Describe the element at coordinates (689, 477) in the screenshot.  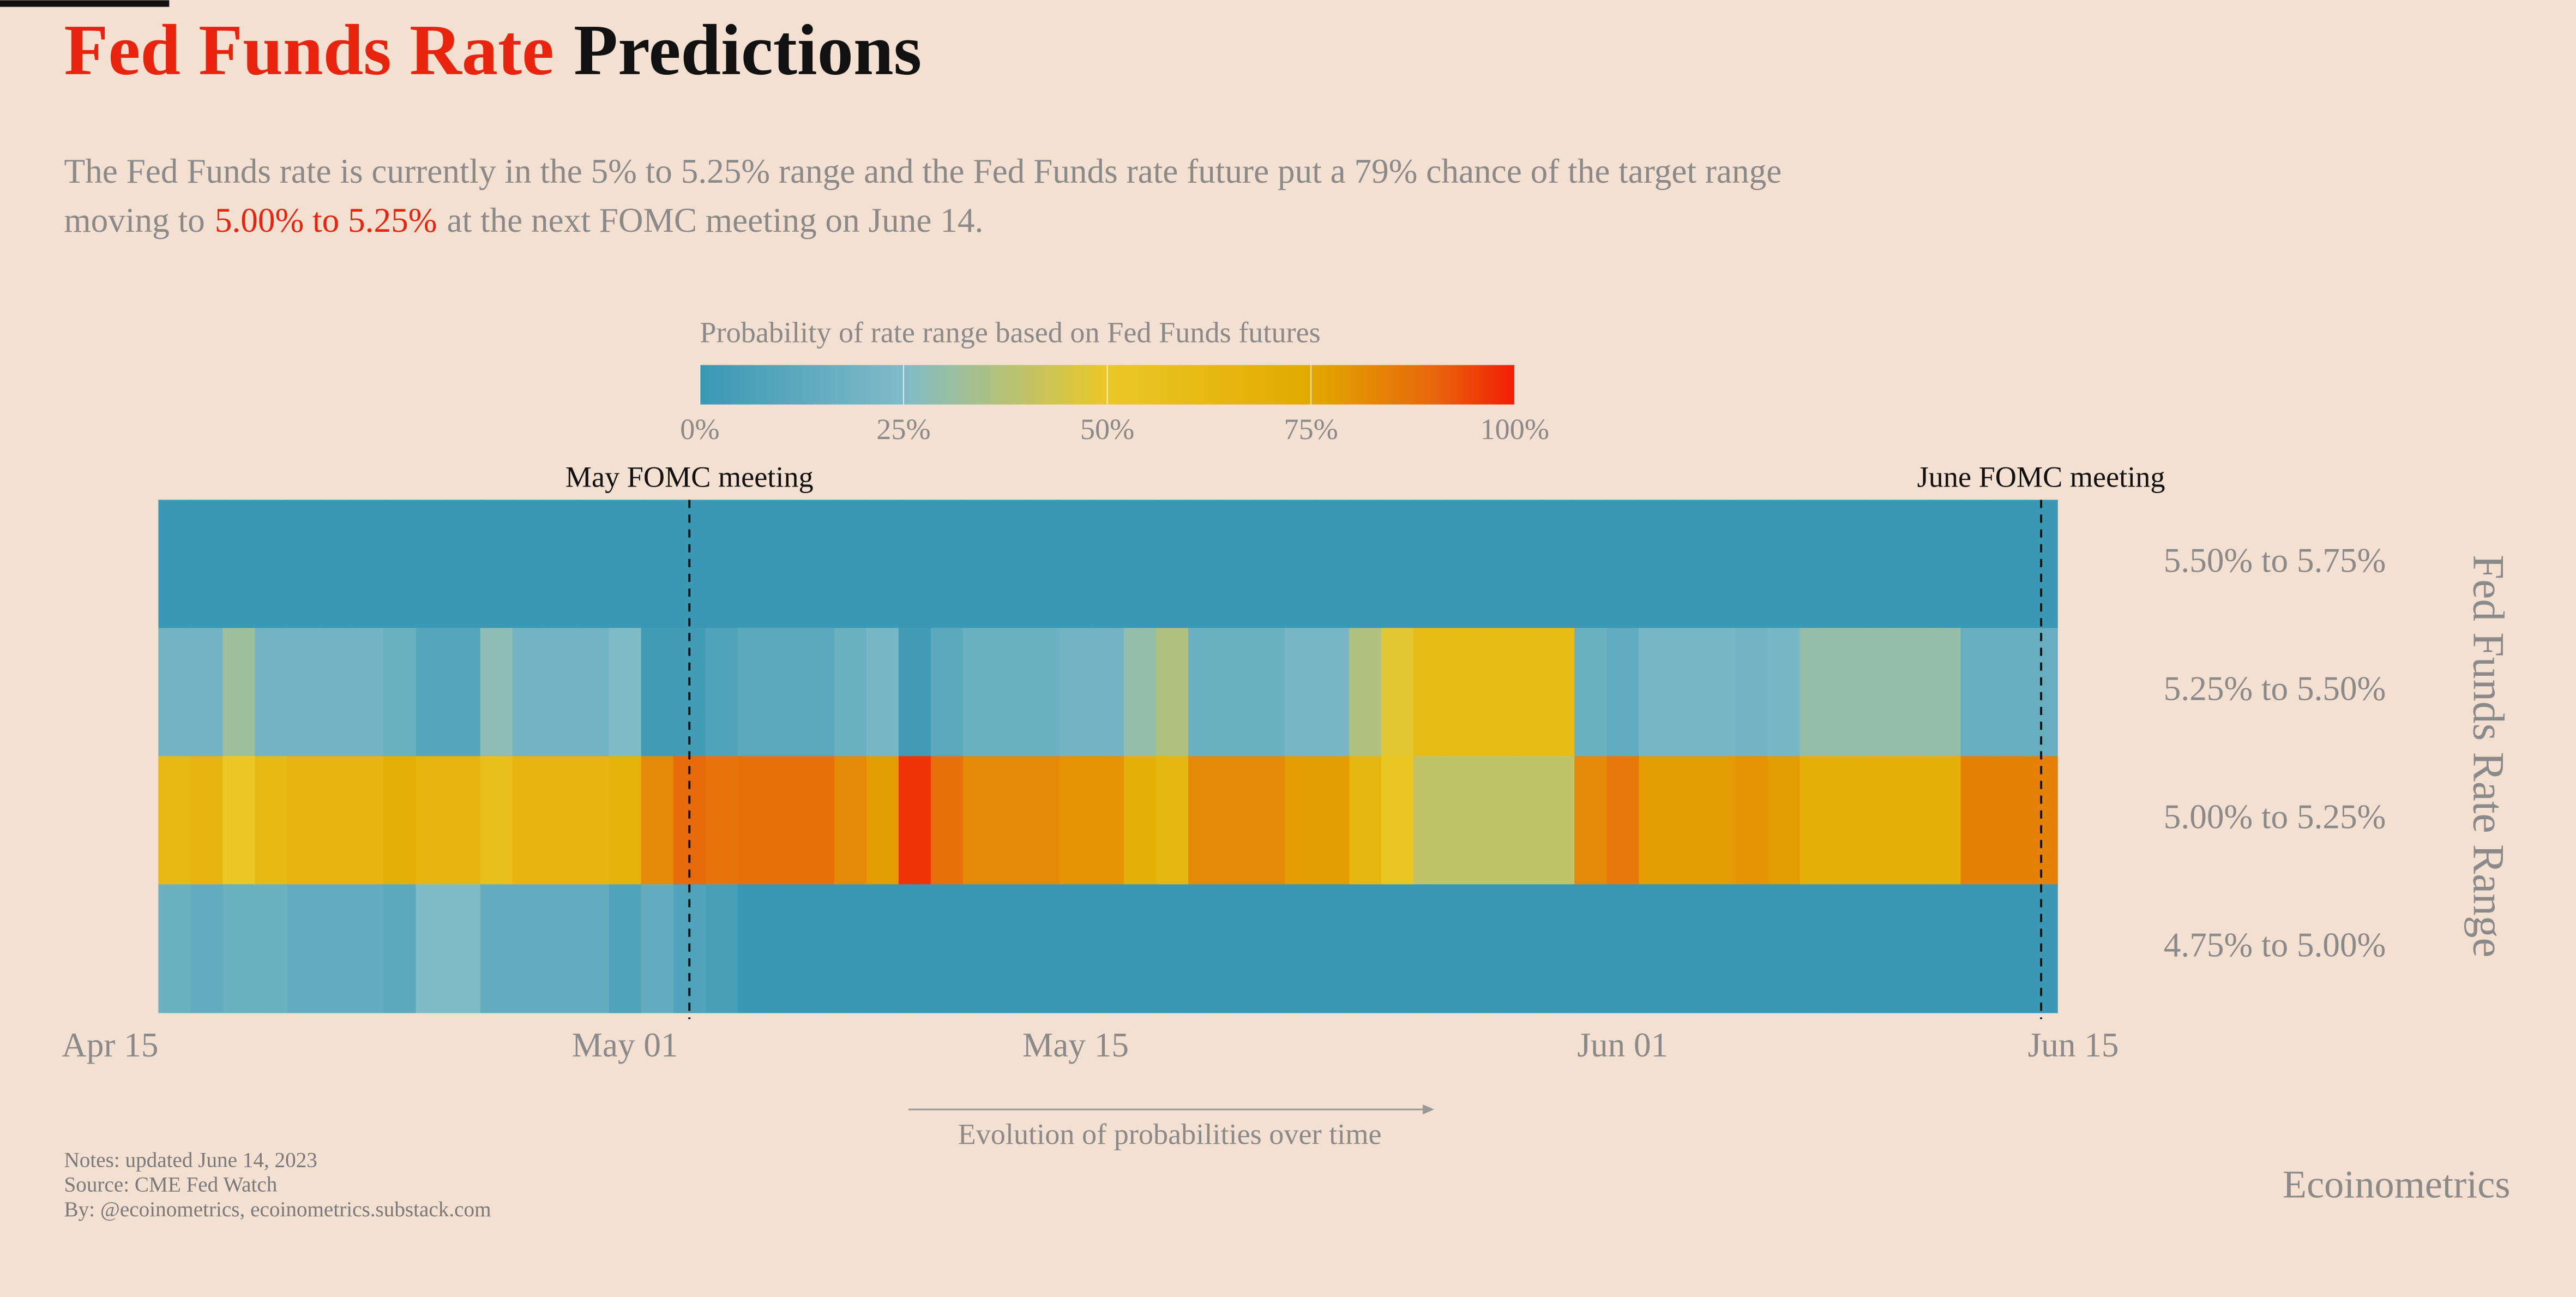
I see `annotation-label: May FOMC meeting` at that location.